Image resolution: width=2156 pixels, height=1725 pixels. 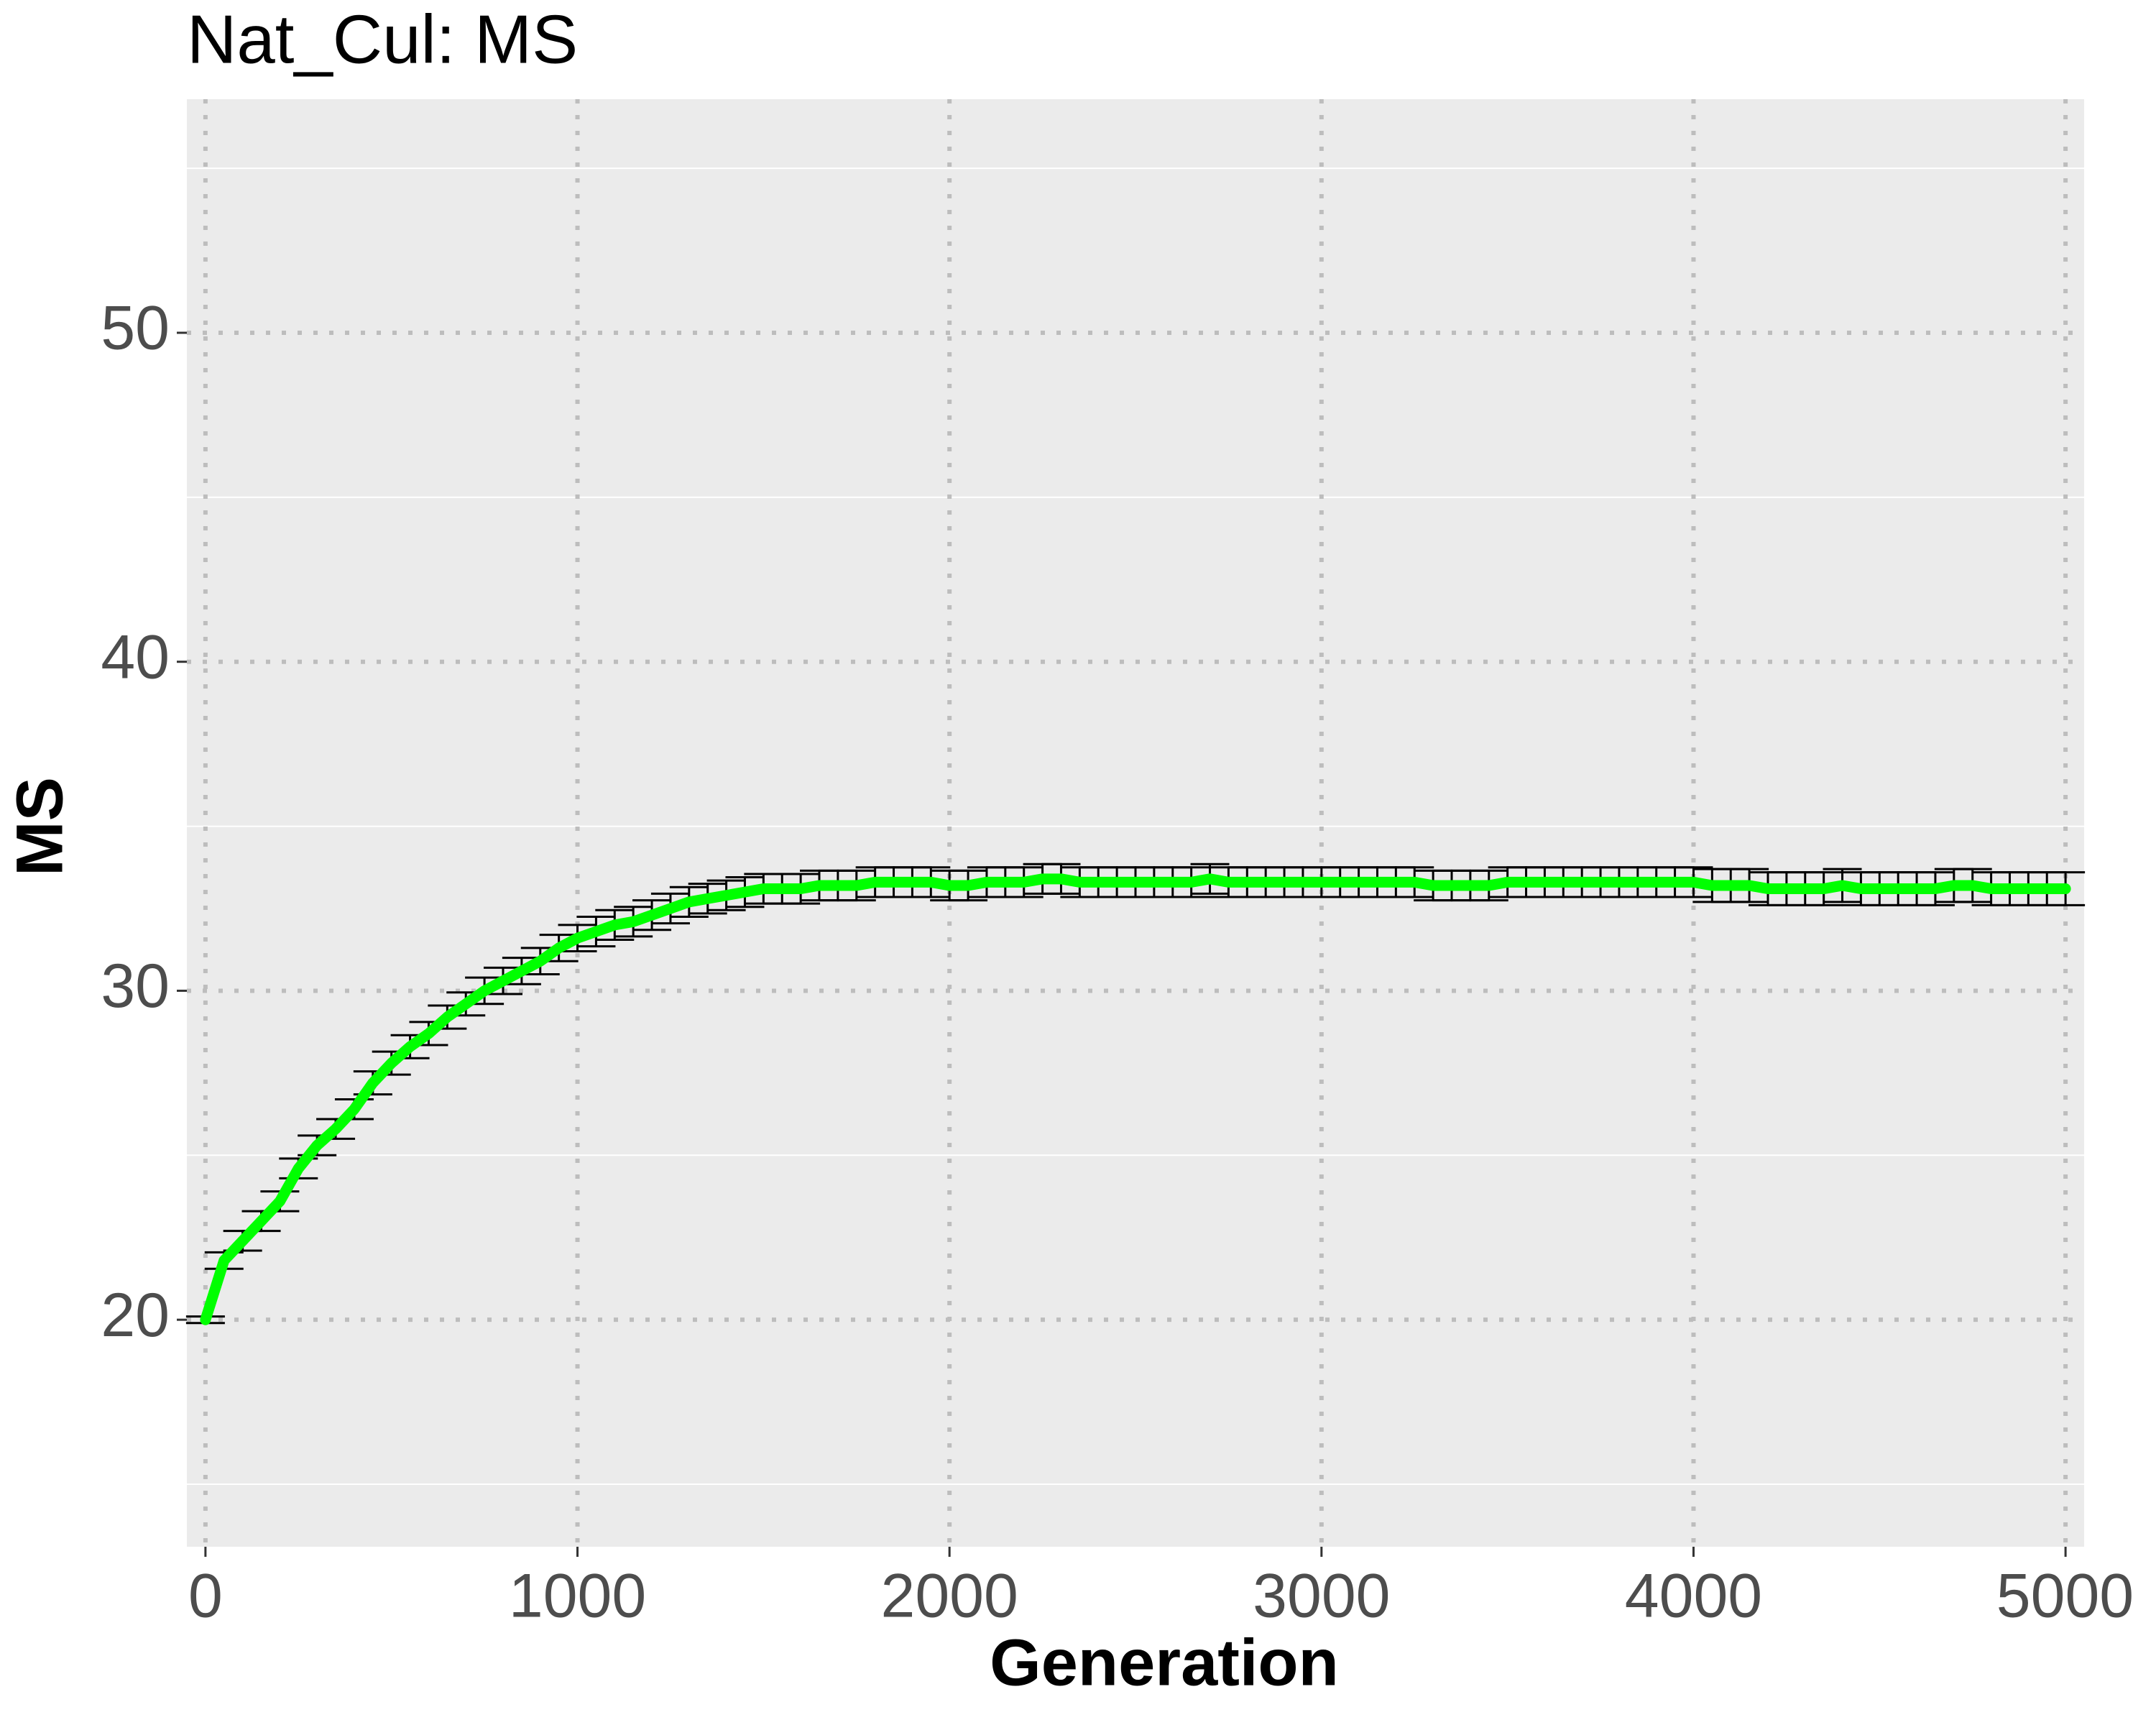 What do you see at coordinates (2065, 1596) in the screenshot?
I see `x-tick-label: 5000` at bounding box center [2065, 1596].